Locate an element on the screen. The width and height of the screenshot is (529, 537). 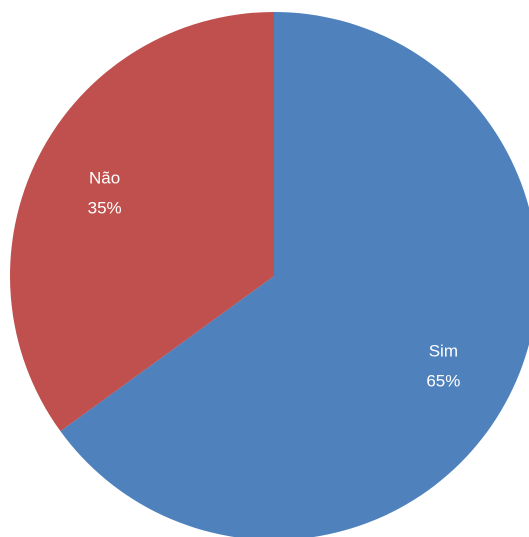
slice-category-label: Sim is located at coordinates (443, 350).